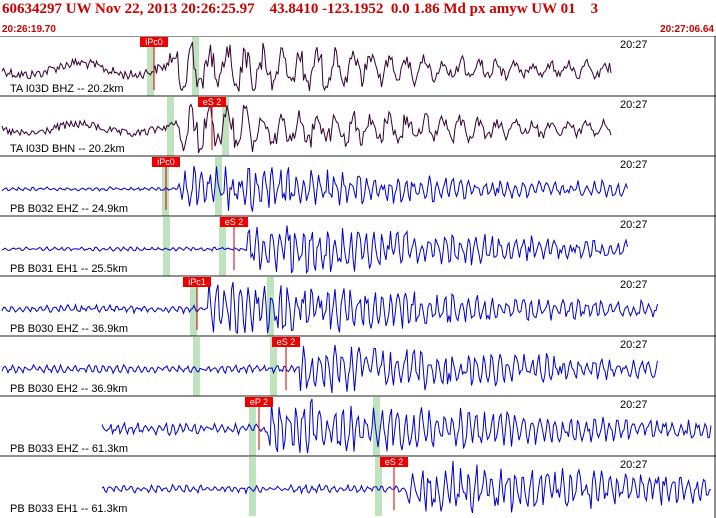 This screenshot has height=518, width=716. I want to click on pick-label: iPc1, so click(197, 282).